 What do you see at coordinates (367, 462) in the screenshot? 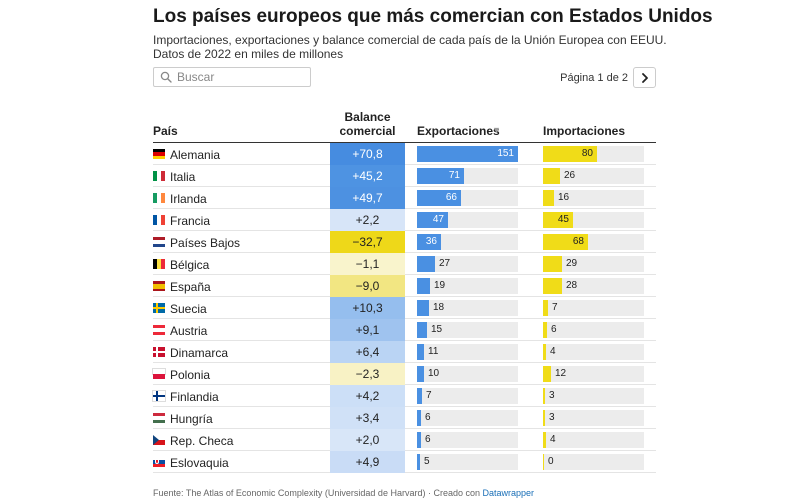
I see `balance-cell: +4,9` at bounding box center [367, 462].